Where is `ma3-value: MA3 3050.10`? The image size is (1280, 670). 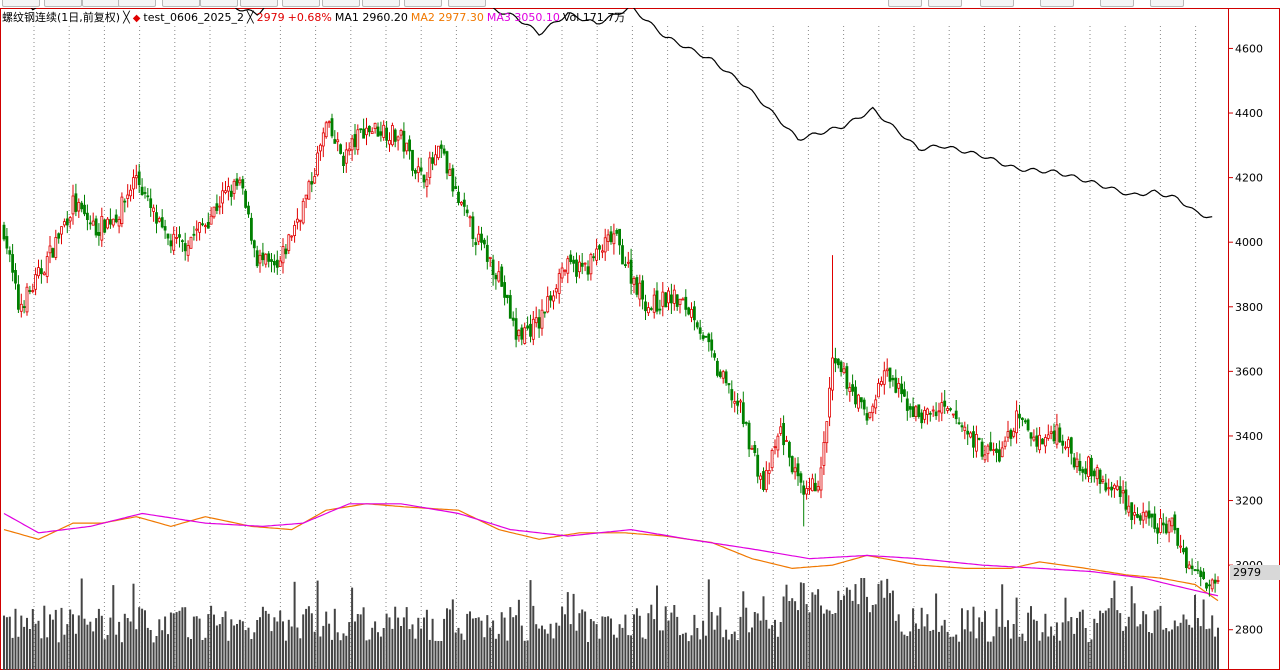 ma3-value: MA3 3050.10 is located at coordinates (523, 17).